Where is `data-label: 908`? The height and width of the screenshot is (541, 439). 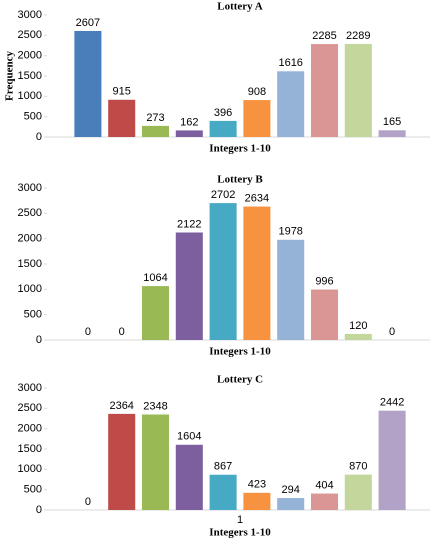 data-label: 908 is located at coordinates (257, 92).